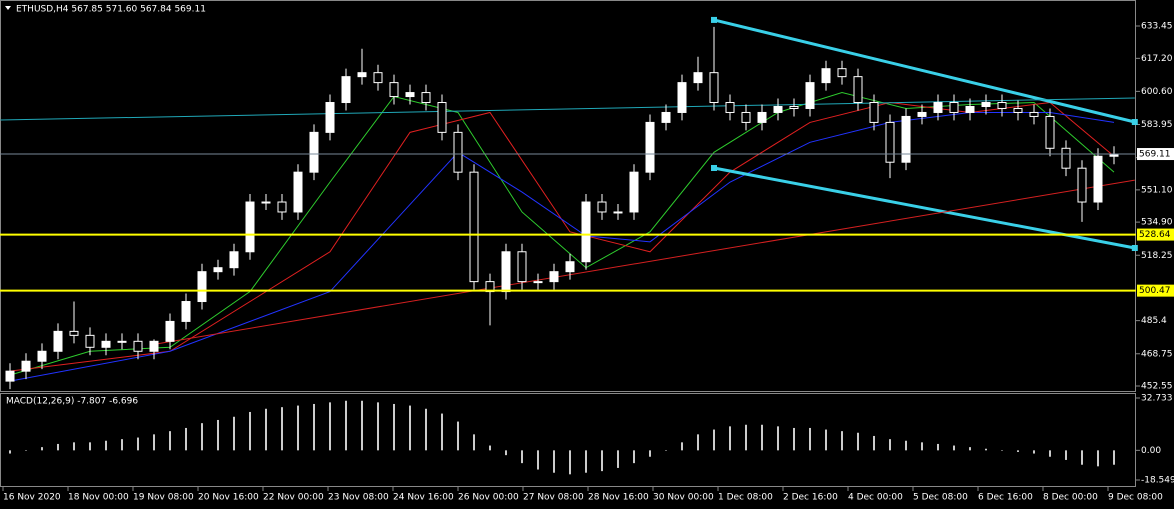 This screenshot has height=509, width=1174. I want to click on x-tick-label: 5 Dec 08:00, so click(940, 498).